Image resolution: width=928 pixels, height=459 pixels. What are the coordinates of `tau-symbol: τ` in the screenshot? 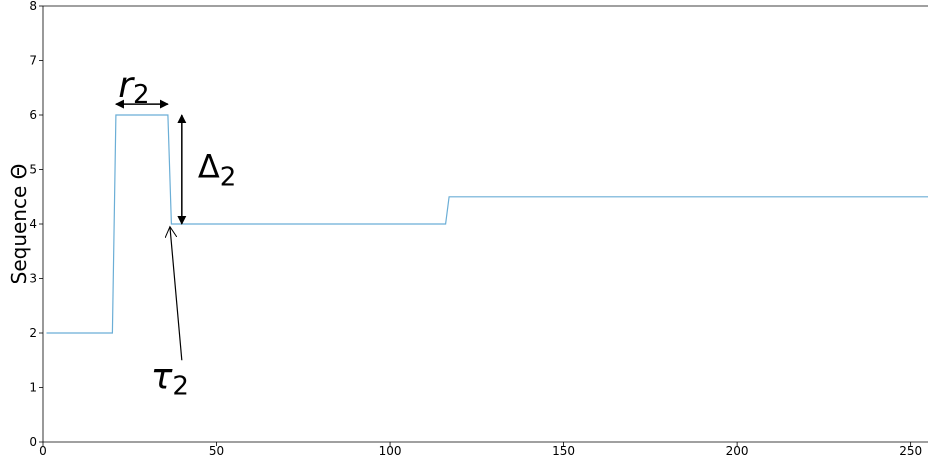 It's located at (162, 376).